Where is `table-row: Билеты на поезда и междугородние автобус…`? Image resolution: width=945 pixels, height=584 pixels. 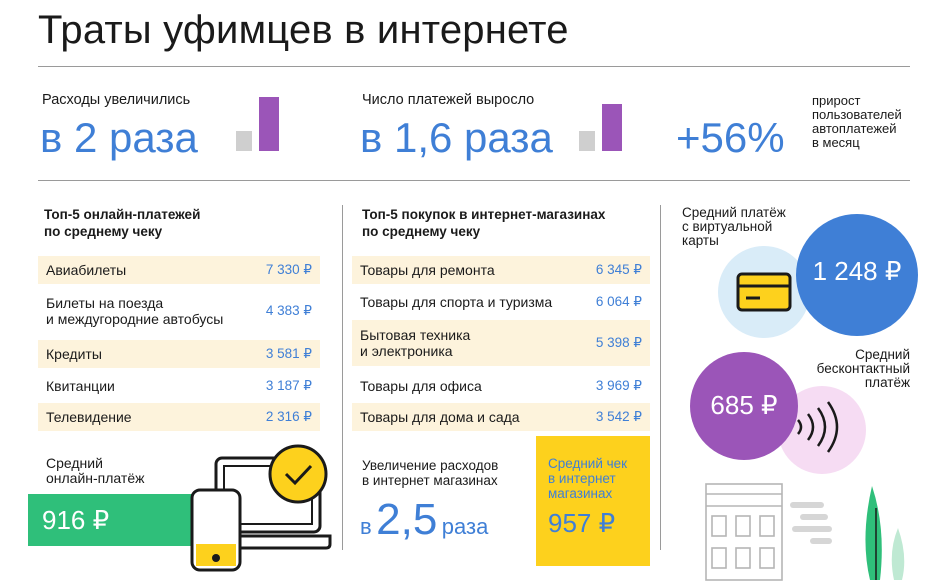
table-row: Билеты на поезда и междугородние автобус… is located at coordinates (179, 311).